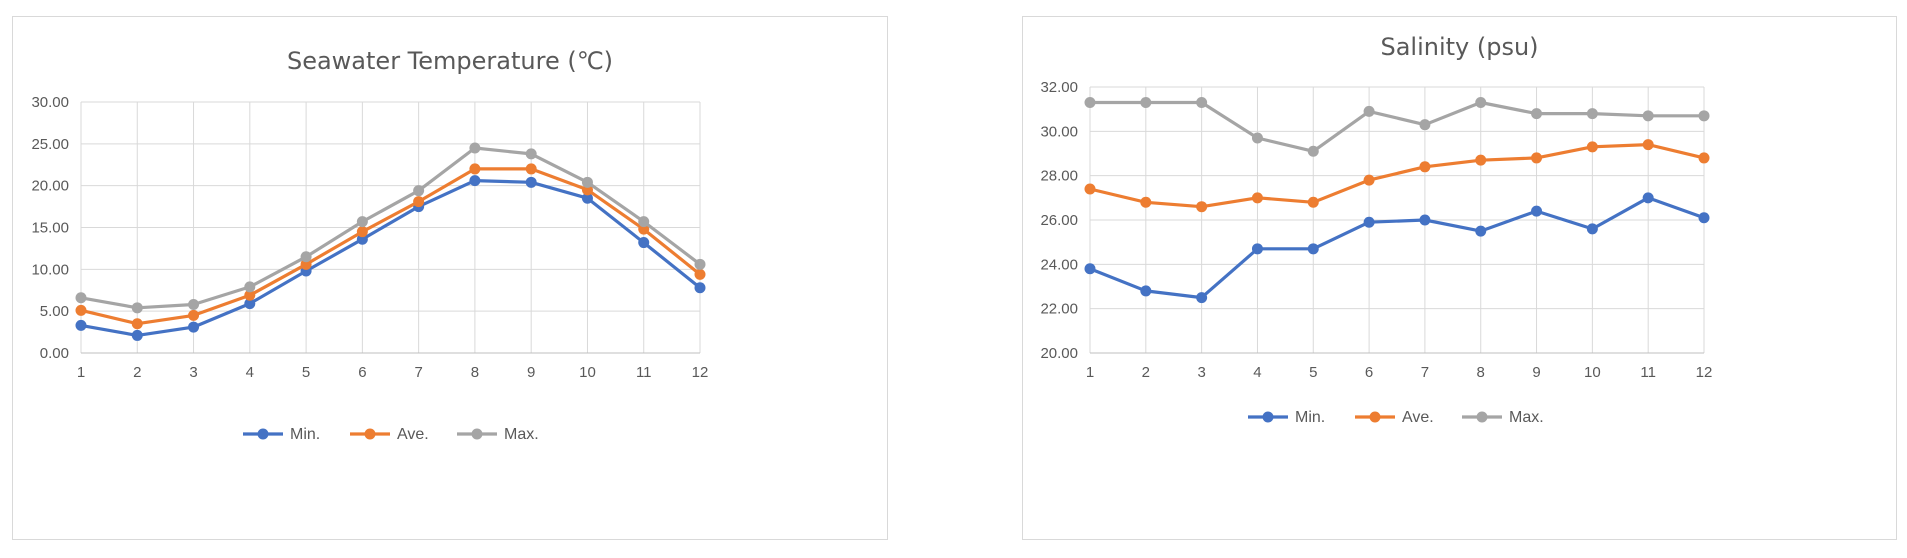 The width and height of the screenshot is (1907, 558). What do you see at coordinates (531, 372) in the screenshot?
I see `temperature-x-tick-label: 9` at bounding box center [531, 372].